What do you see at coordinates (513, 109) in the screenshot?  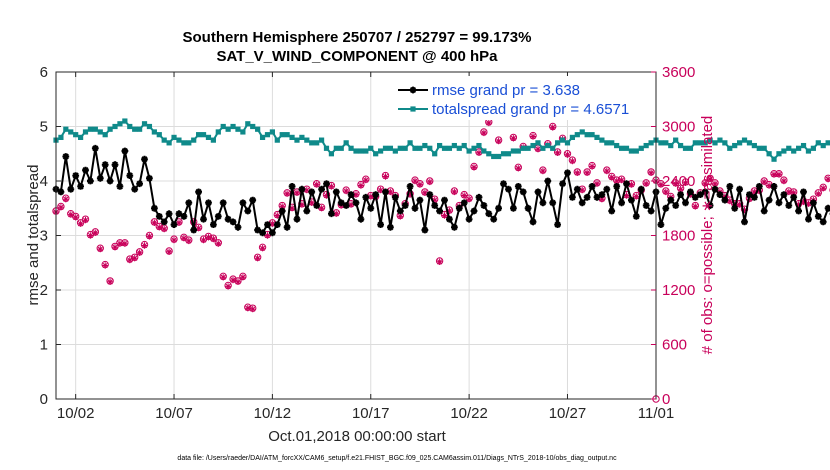 I see `legend-entry-totalspread: totalspread grand pr = 4.6571` at bounding box center [513, 109].